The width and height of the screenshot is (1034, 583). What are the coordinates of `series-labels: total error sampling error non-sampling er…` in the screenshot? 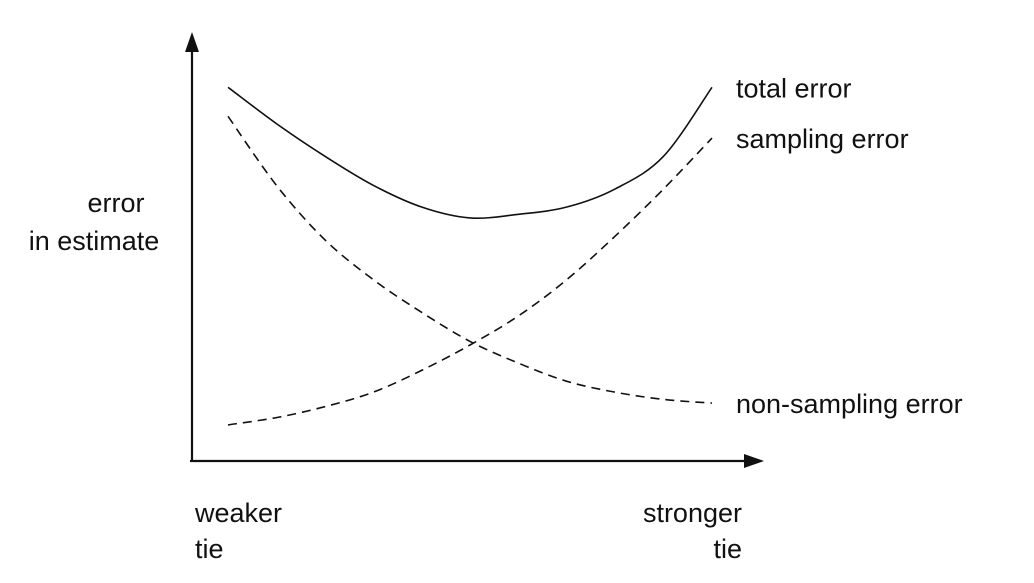 It's located at (849, 246).